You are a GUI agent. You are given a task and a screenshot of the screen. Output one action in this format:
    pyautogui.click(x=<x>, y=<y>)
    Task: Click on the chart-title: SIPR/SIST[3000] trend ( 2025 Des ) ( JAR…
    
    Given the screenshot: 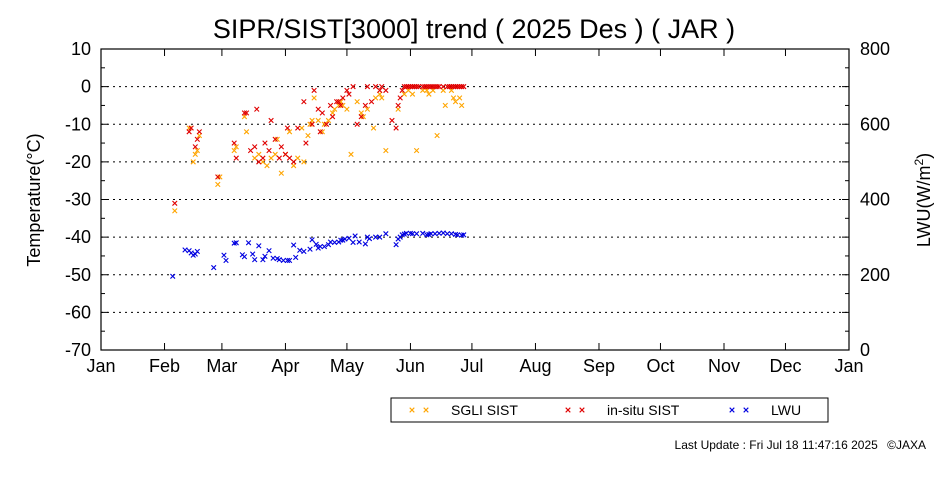 What is the action you would take?
    pyautogui.click(x=474, y=29)
    